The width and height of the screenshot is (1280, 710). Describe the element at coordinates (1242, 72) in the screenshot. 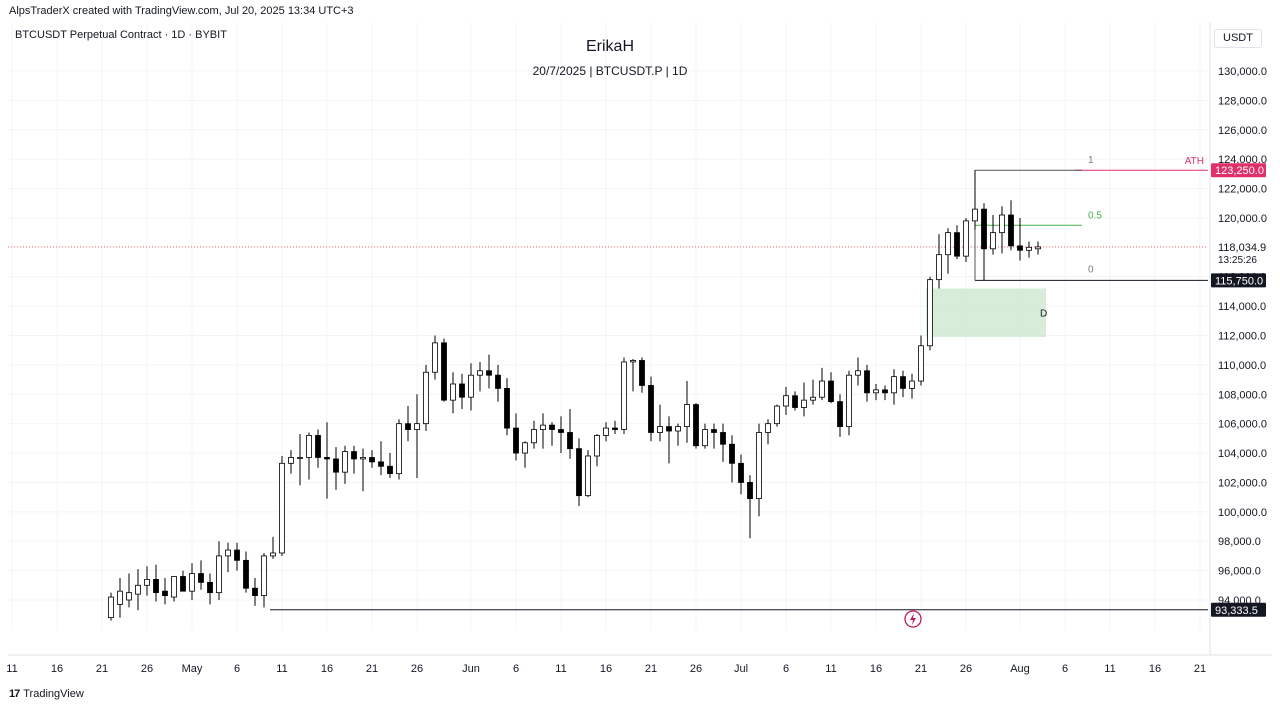

I see `y-tick-label: 130,000.0` at that location.